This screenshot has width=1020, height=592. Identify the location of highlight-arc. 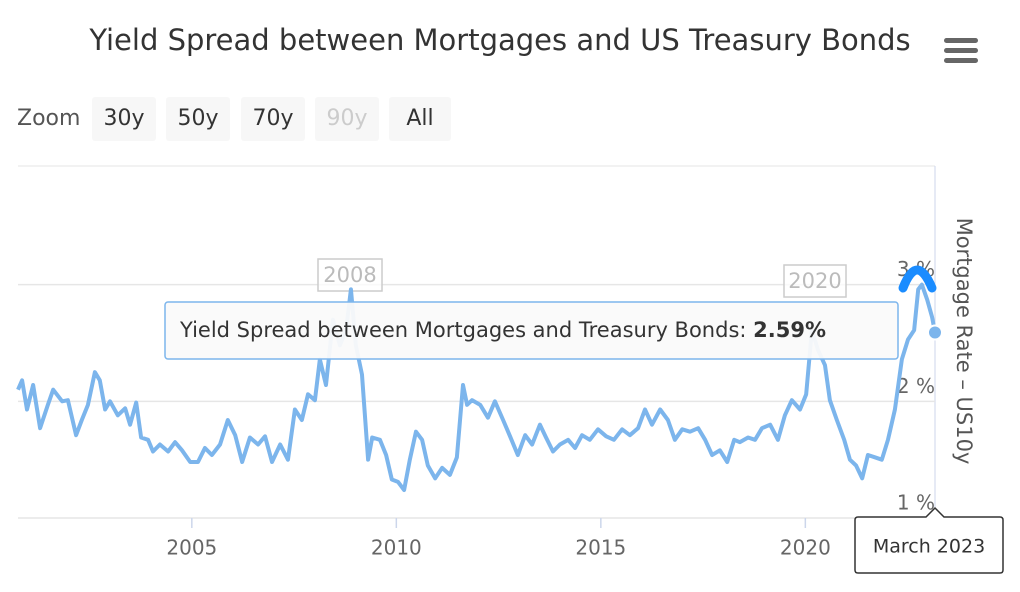
(917, 279).